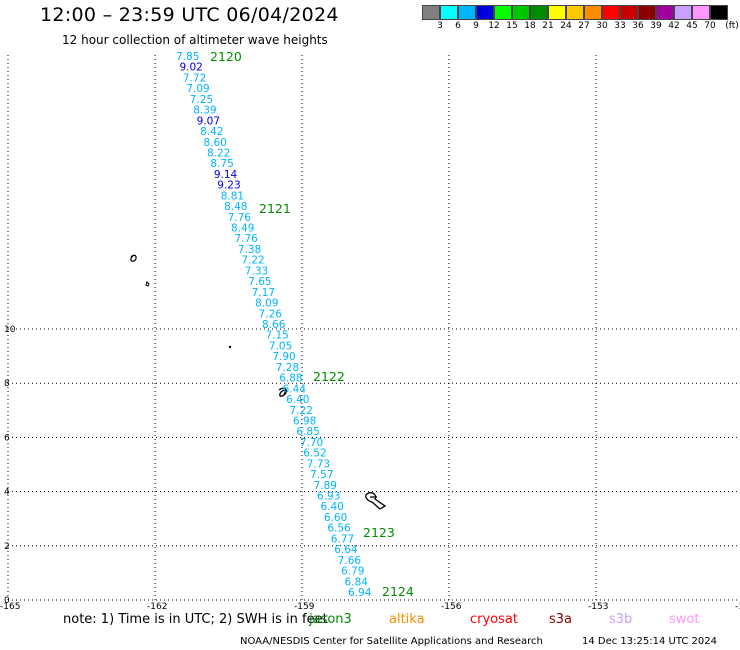 Image resolution: width=740 pixels, height=650 pixels. I want to click on x-tick-label: -165, so click(10, 606).